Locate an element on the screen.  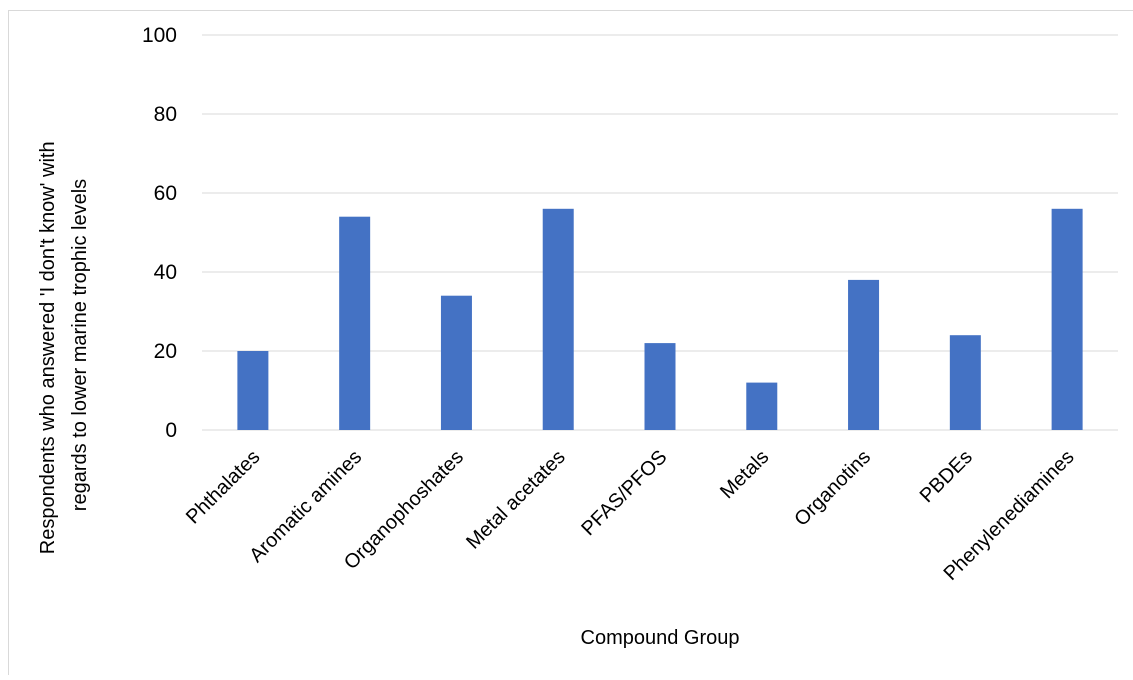
x-category-label: Organotins is located at coordinates (832, 488).